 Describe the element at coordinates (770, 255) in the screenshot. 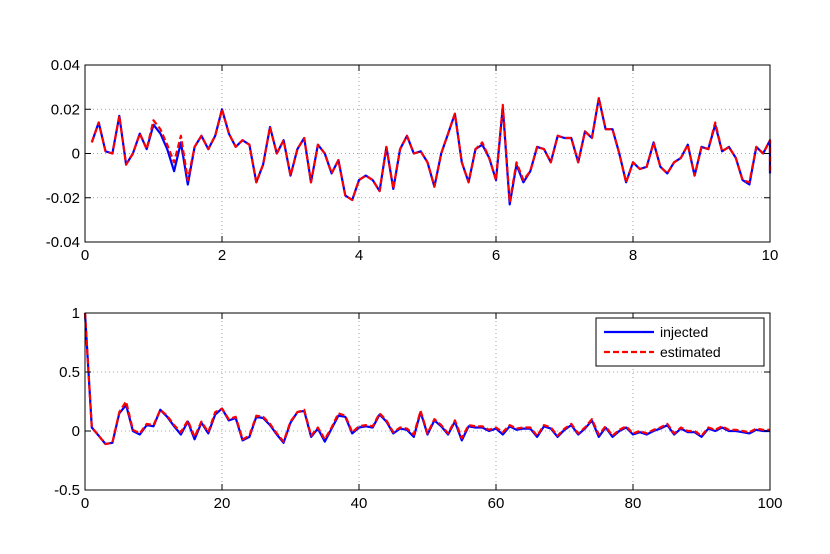

I see `x-tick-label: 10` at that location.